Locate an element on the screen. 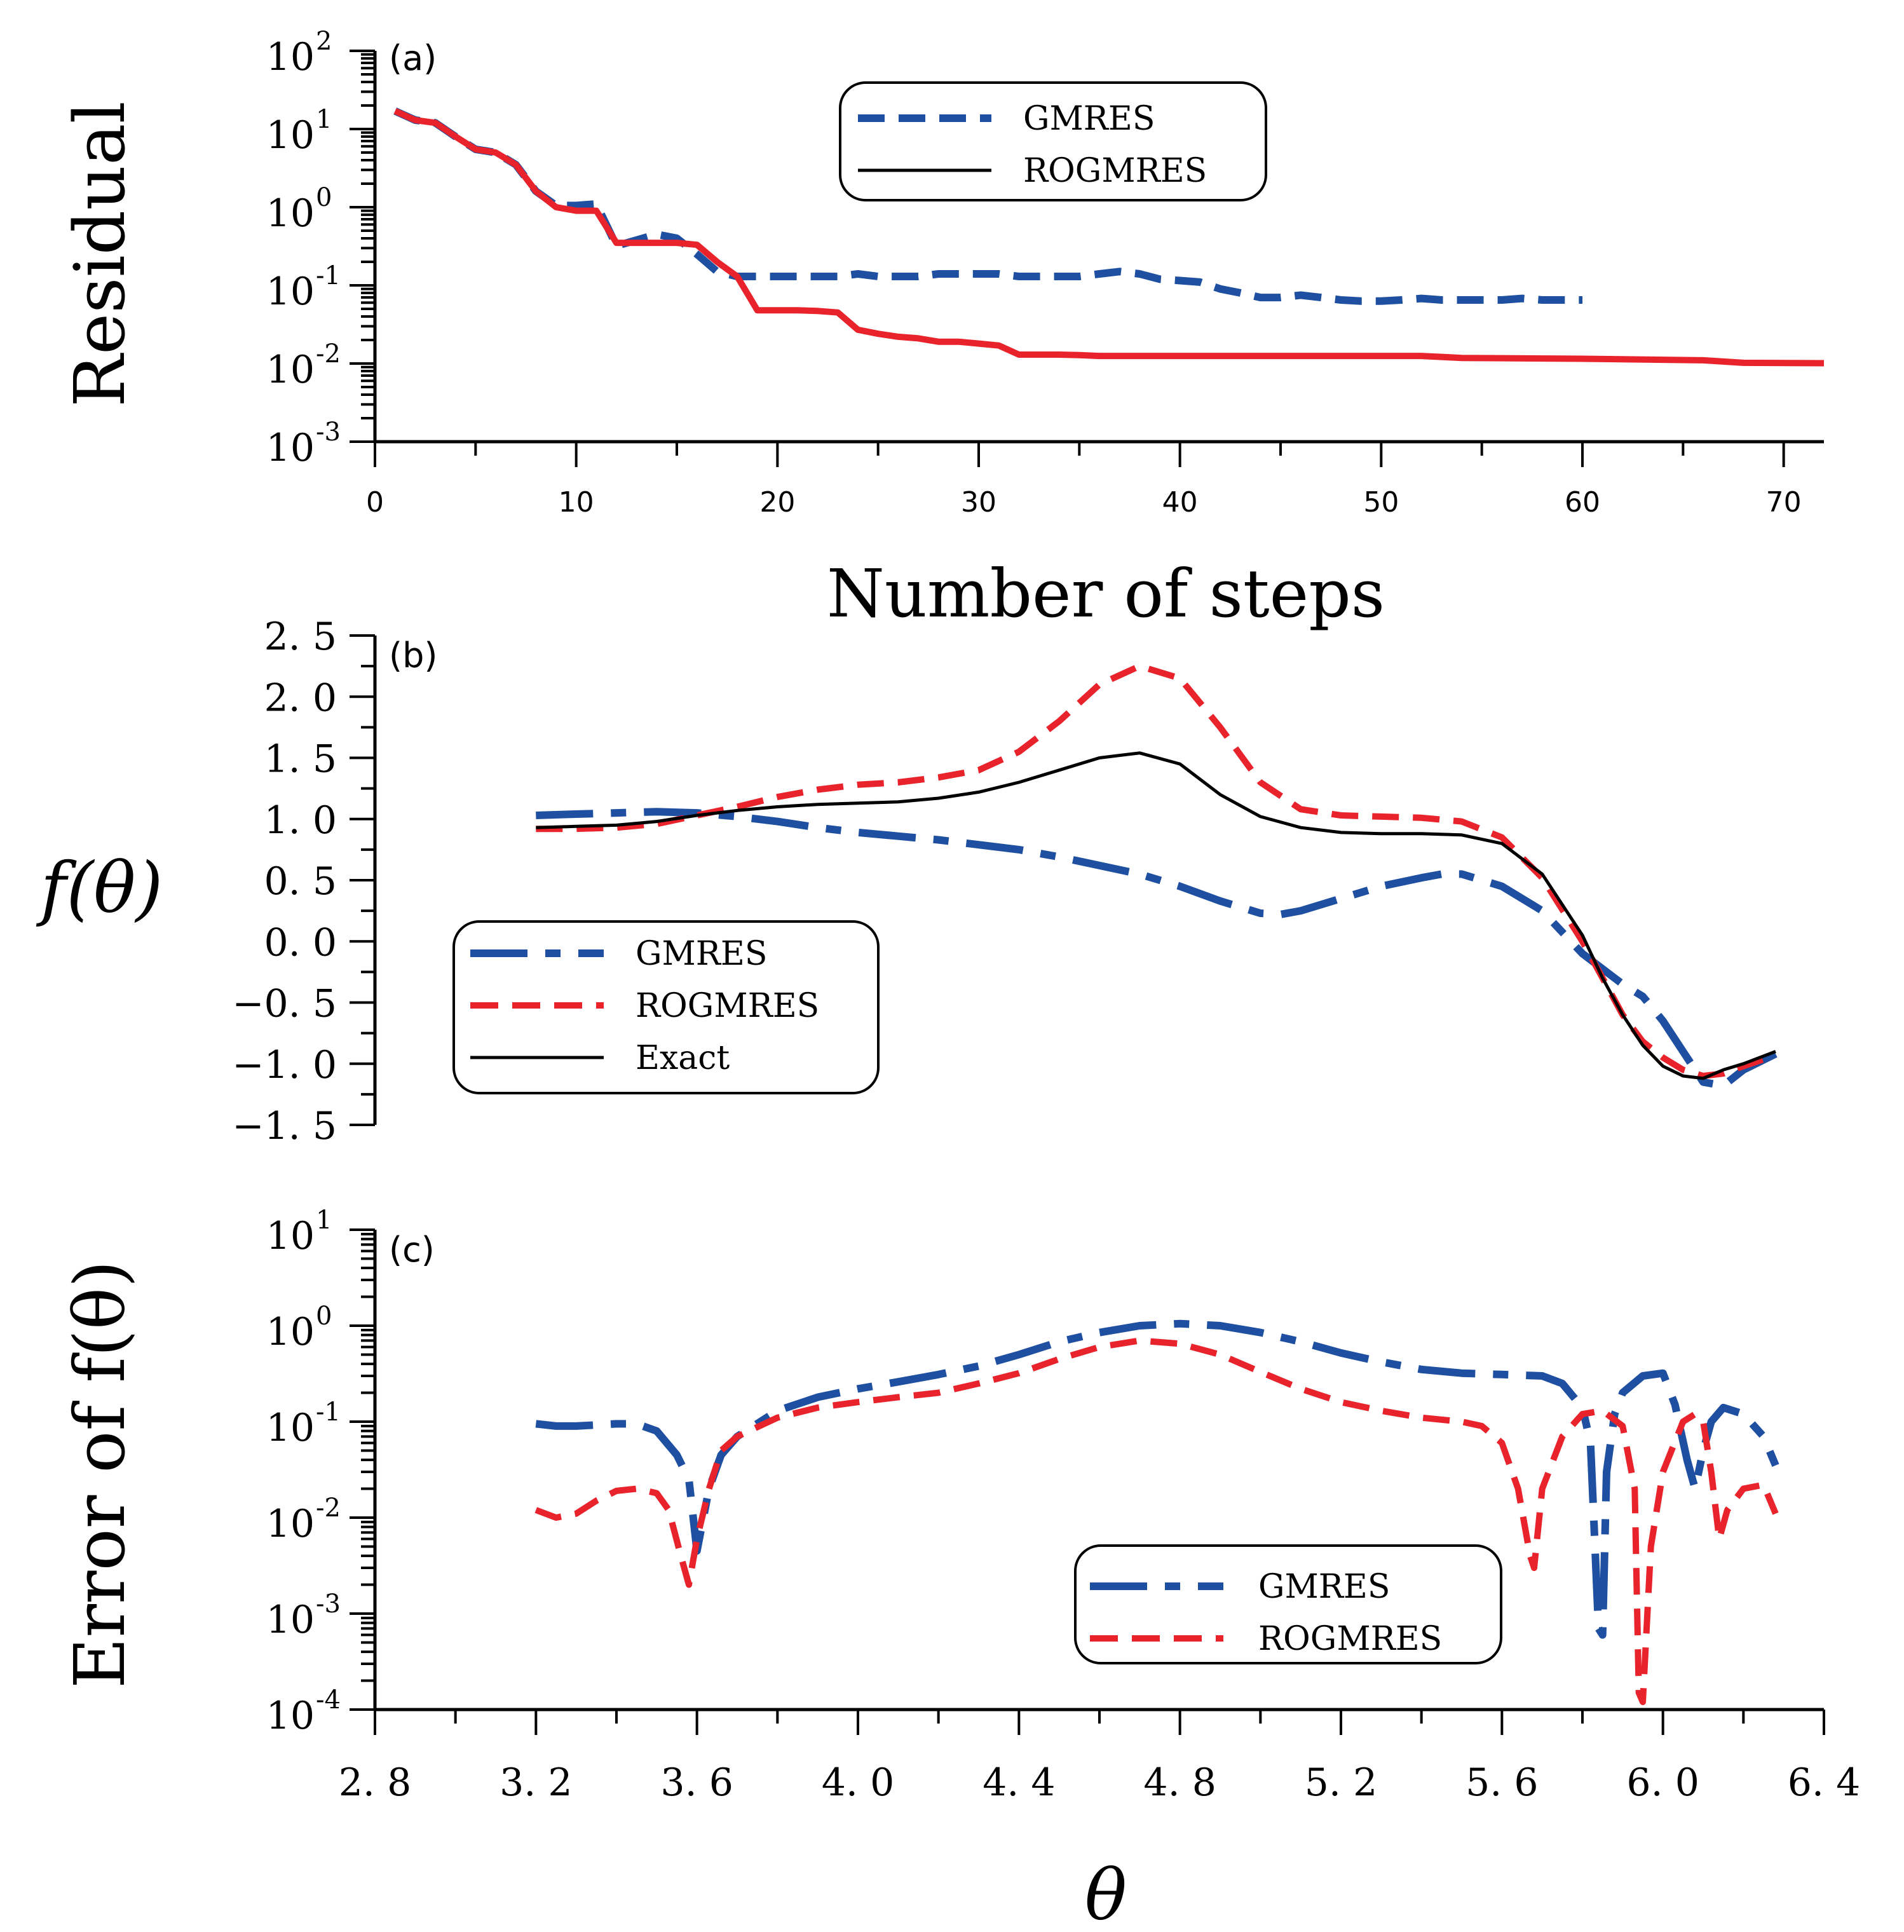 Image resolution: width=1904 pixels, height=1932 pixels. panel-c-legend-gmres-label: GMRES is located at coordinates (1324, 1587).